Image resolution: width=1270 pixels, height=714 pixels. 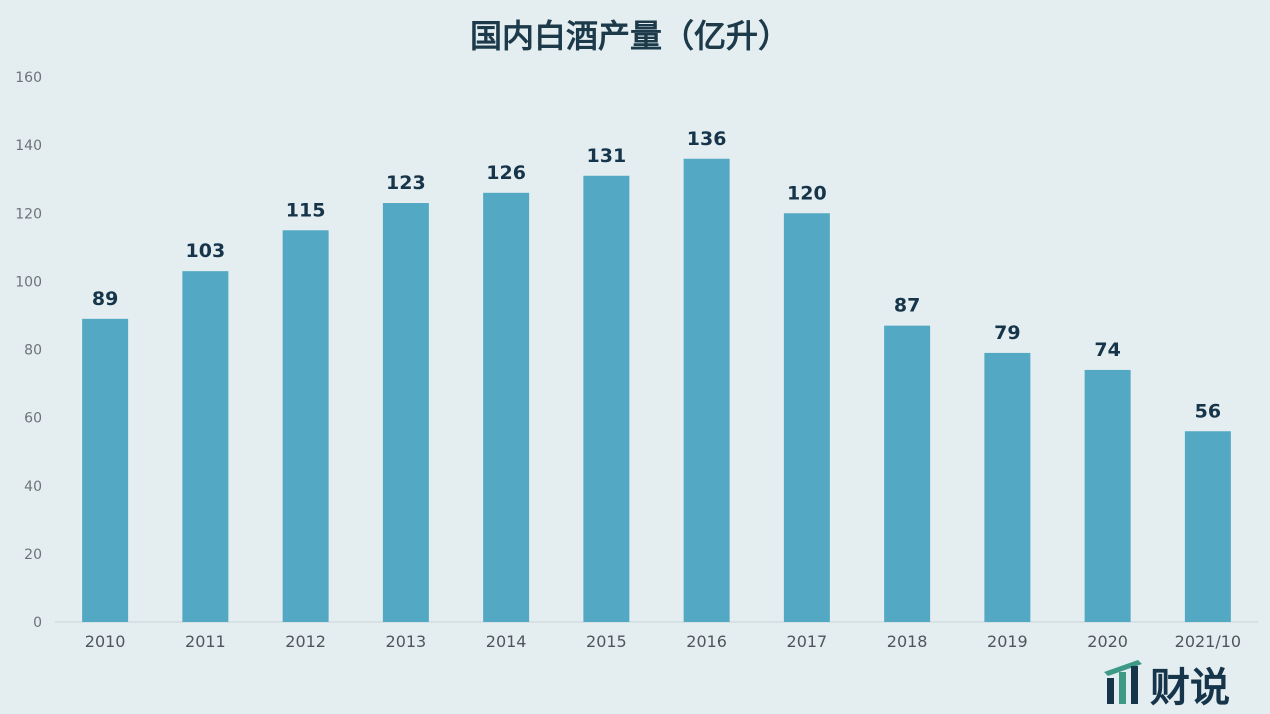 I want to click on bar-2011, so click(x=205, y=446).